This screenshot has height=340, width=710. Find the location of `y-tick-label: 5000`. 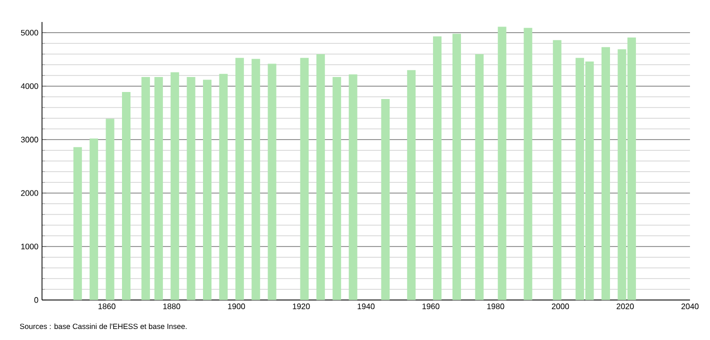

y-tick-label: 5000 is located at coordinates (29, 33).